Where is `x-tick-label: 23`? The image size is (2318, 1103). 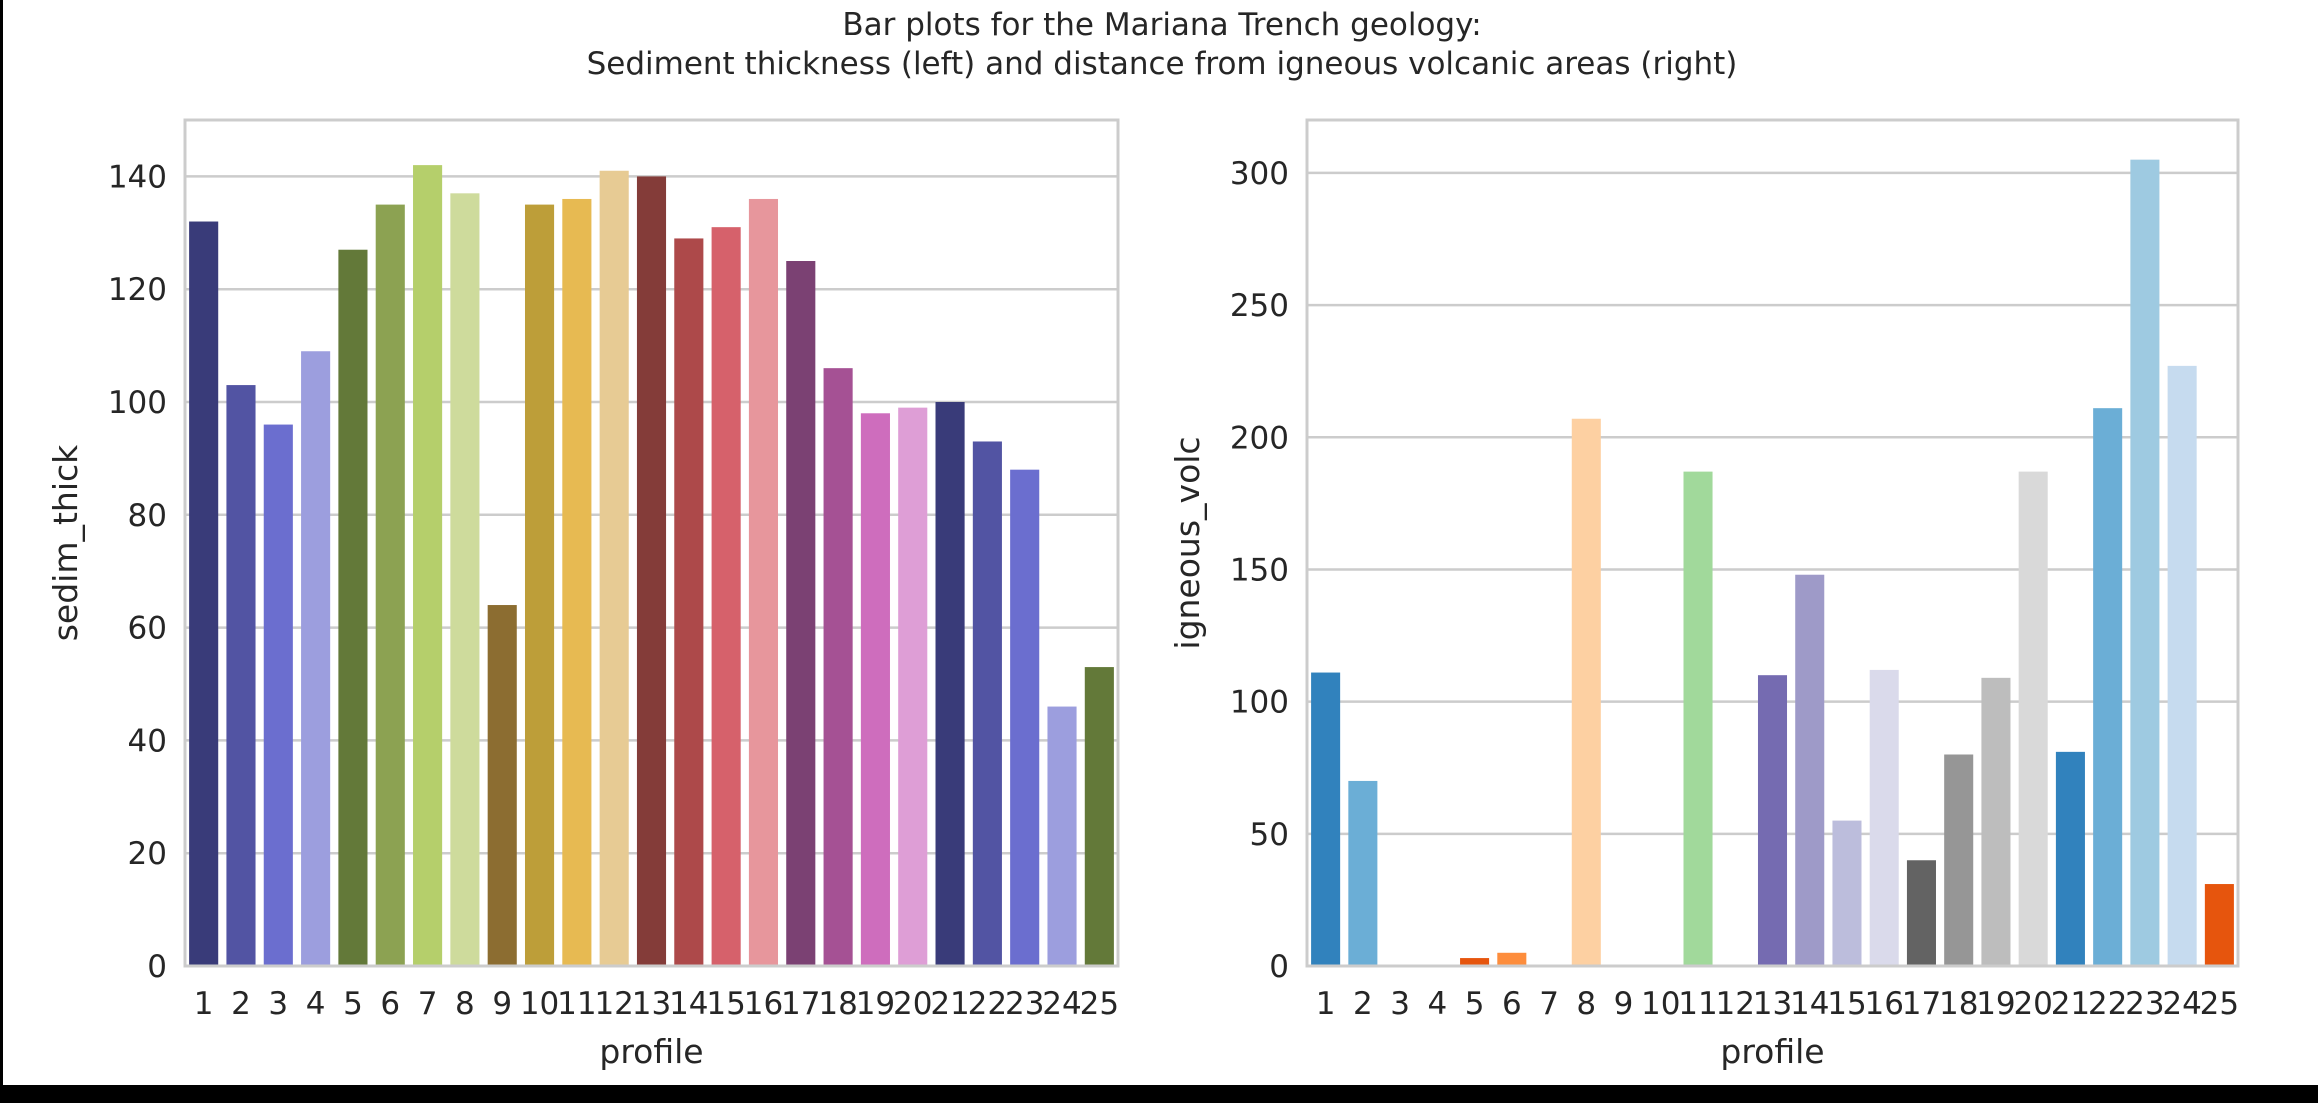
x-tick-label: 23 is located at coordinates (2144, 1004).